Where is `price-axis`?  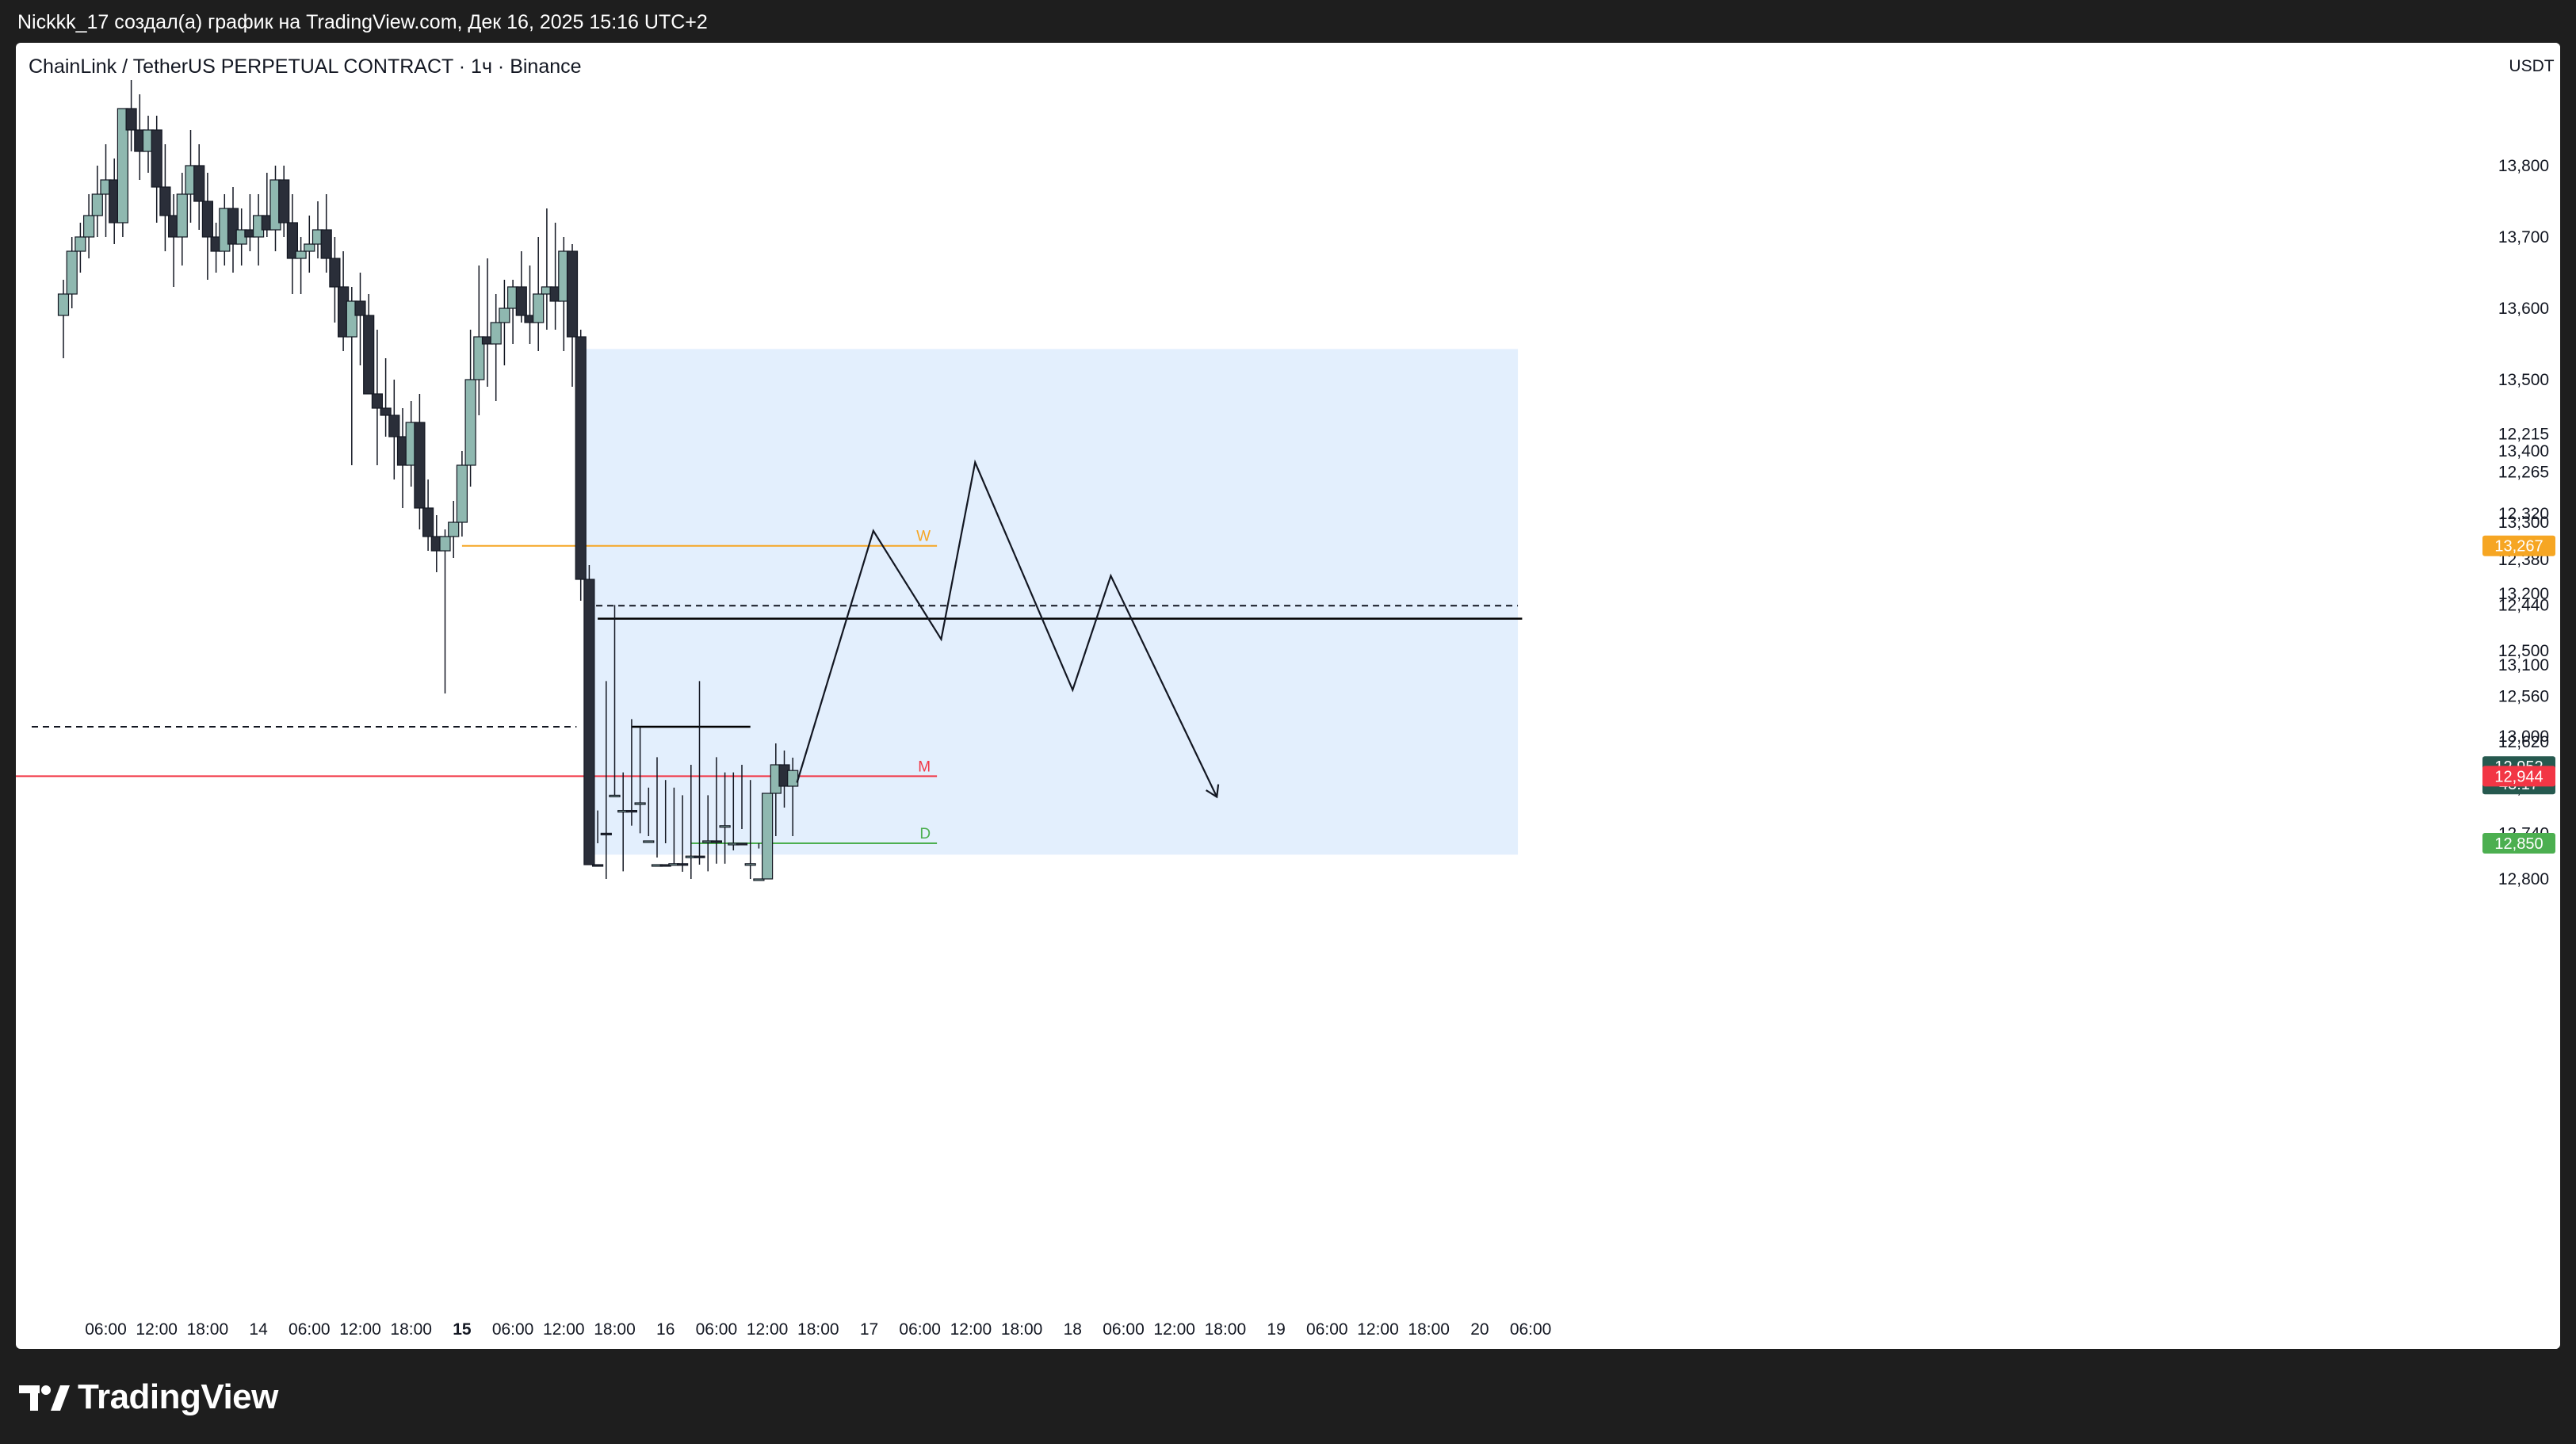
price-axis is located at coordinates (2521, 696).